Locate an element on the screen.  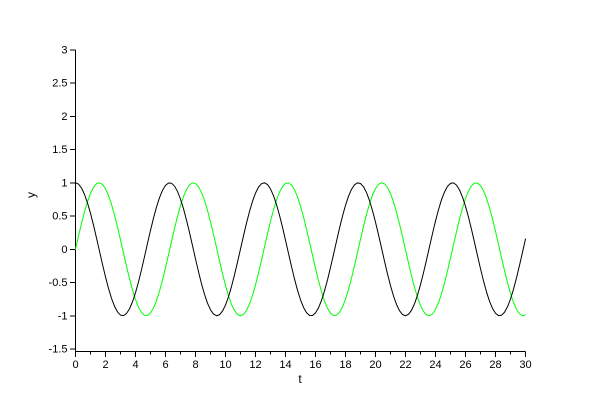
x-tick-label: 10 is located at coordinates (225, 365).